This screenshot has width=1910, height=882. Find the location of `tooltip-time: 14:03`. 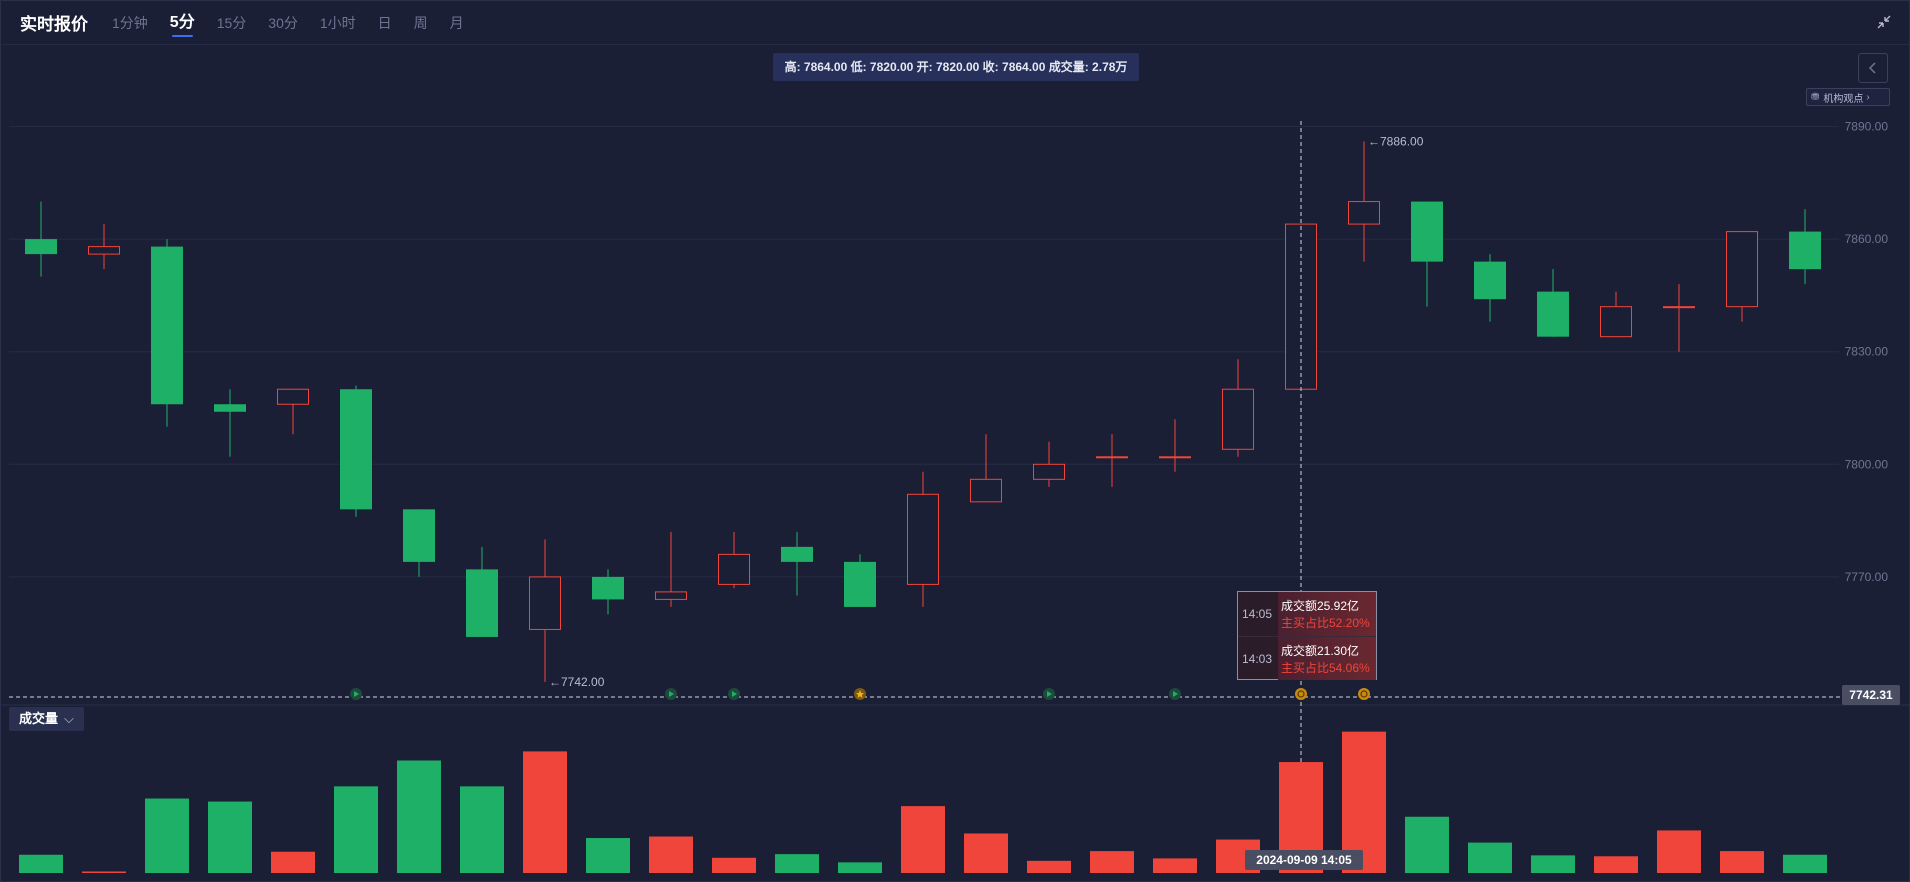

tooltip-time: 14:03 is located at coordinates (1257, 658).